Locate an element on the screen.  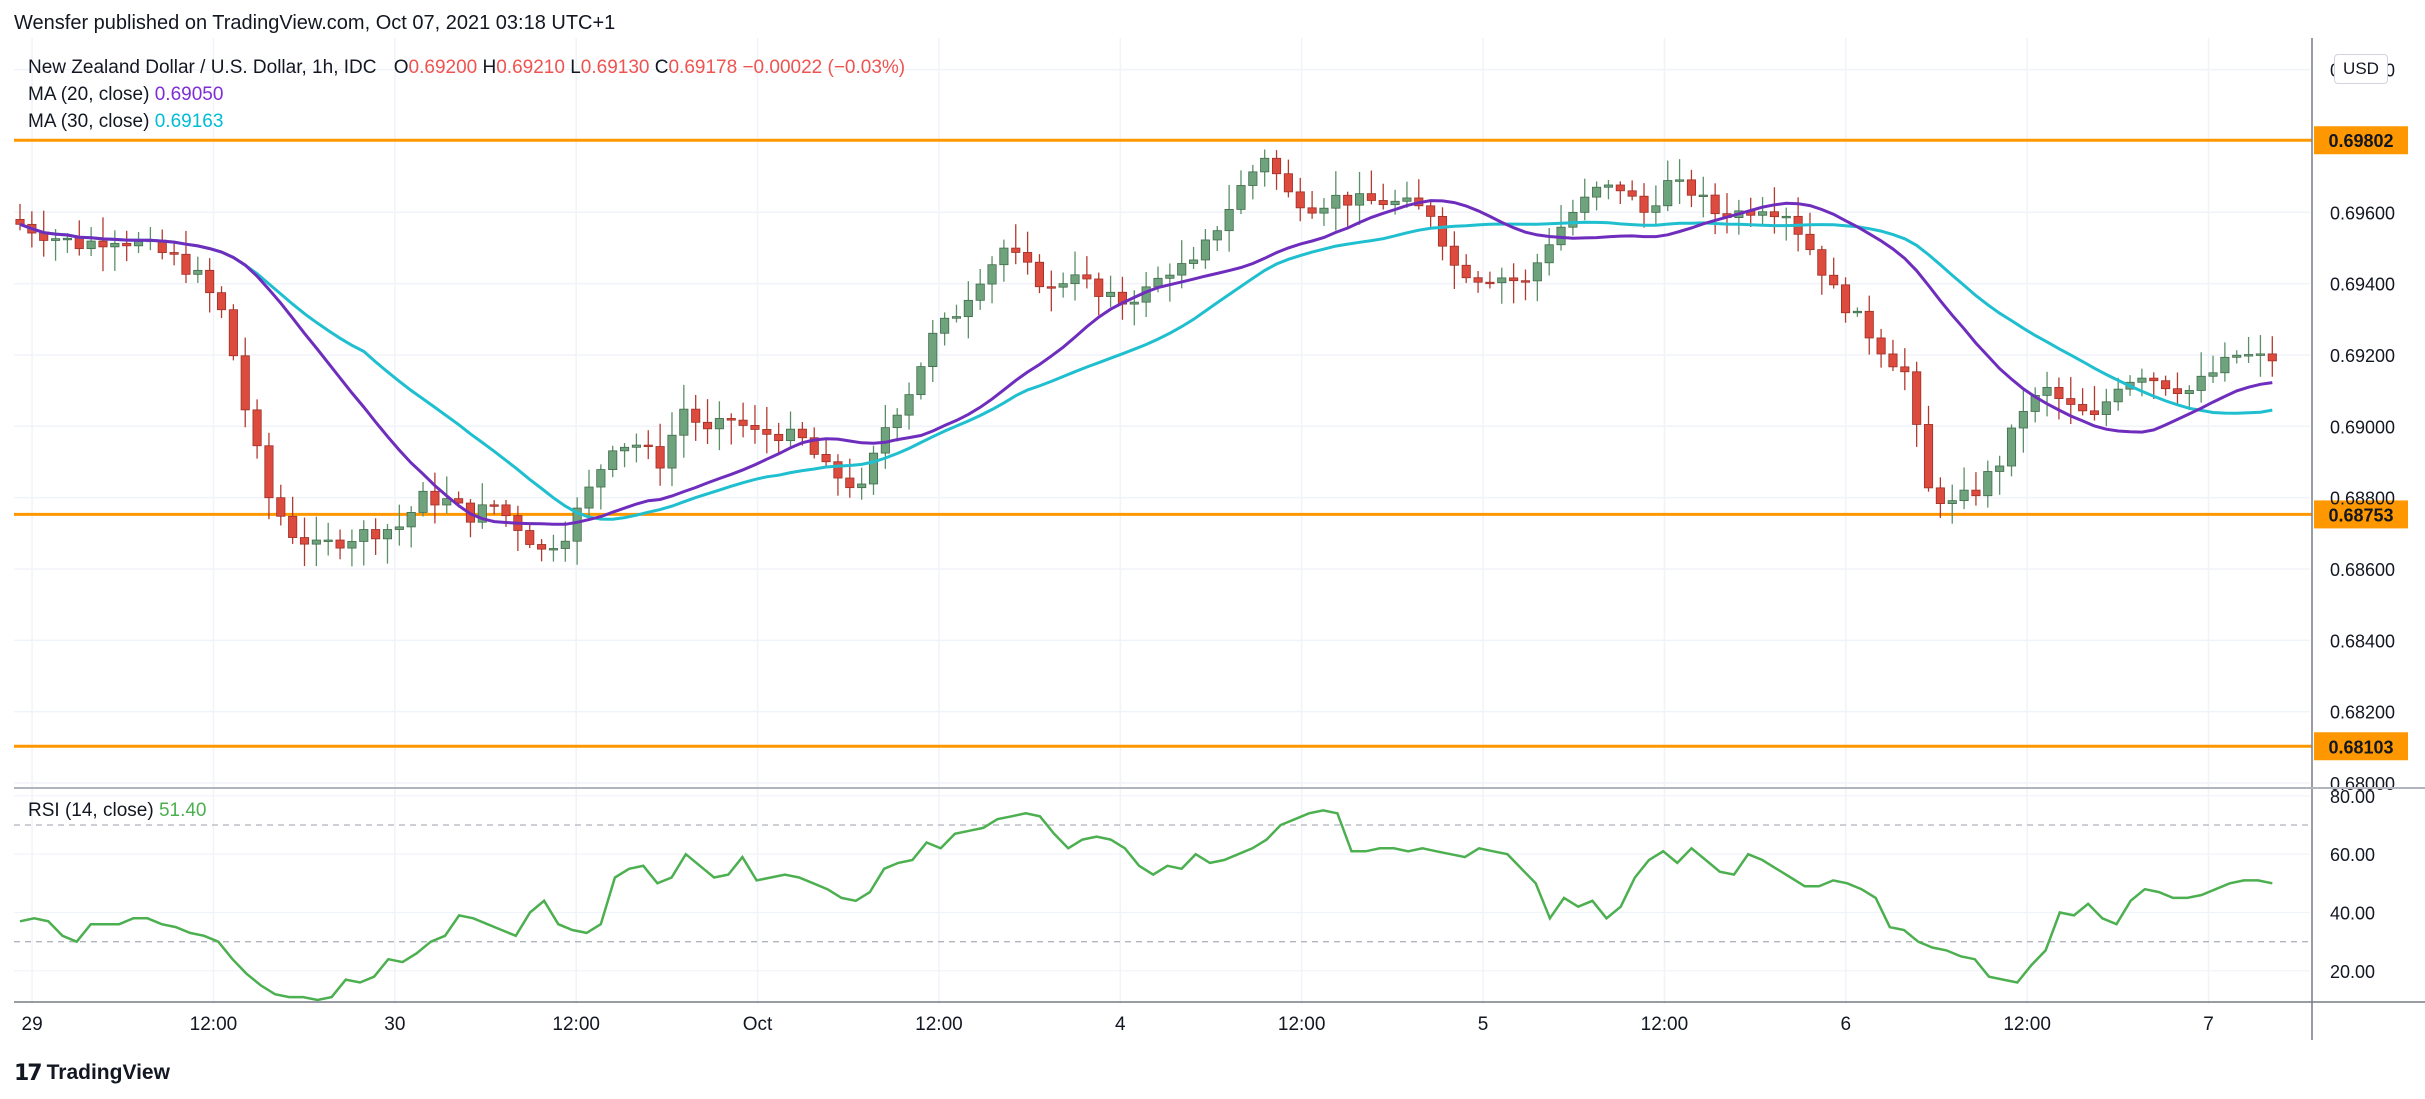
time-tick-label: 30 is located at coordinates (394, 1024).